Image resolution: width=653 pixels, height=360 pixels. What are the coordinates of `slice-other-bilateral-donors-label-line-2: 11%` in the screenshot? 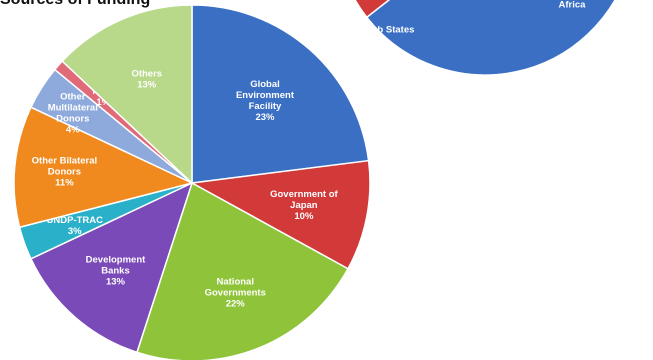 It's located at (64, 182).